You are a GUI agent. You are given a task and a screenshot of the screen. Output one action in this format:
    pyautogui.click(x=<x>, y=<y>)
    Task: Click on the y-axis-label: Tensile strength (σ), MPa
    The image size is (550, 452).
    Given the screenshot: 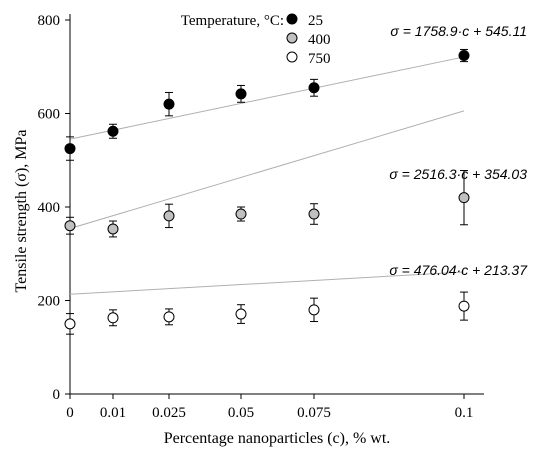 What is the action you would take?
    pyautogui.click(x=21, y=210)
    